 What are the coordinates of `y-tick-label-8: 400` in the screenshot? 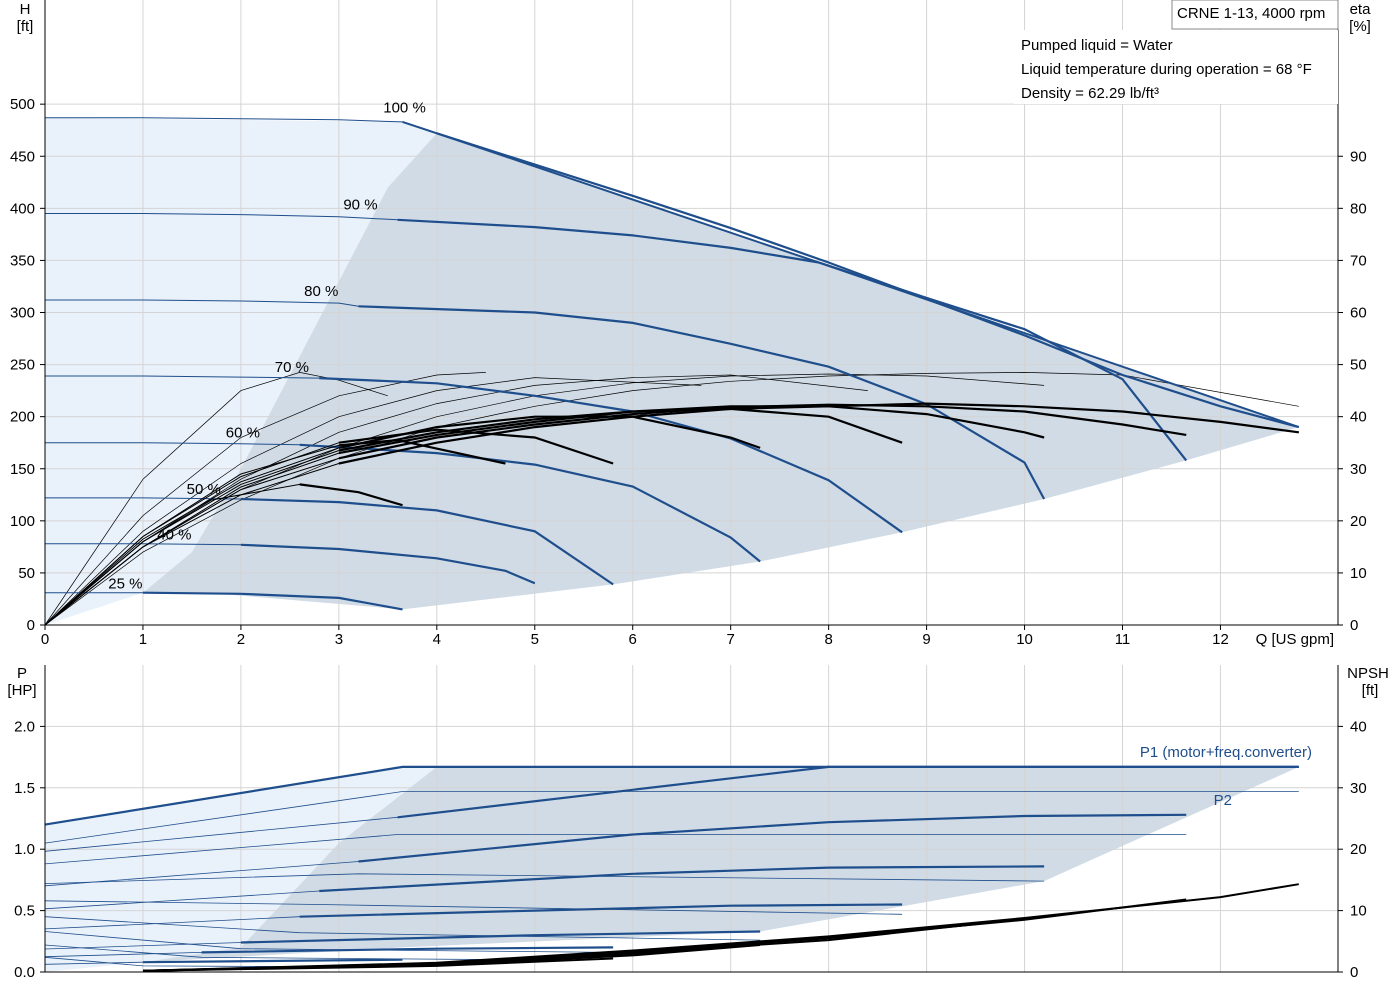 It's located at (22, 208).